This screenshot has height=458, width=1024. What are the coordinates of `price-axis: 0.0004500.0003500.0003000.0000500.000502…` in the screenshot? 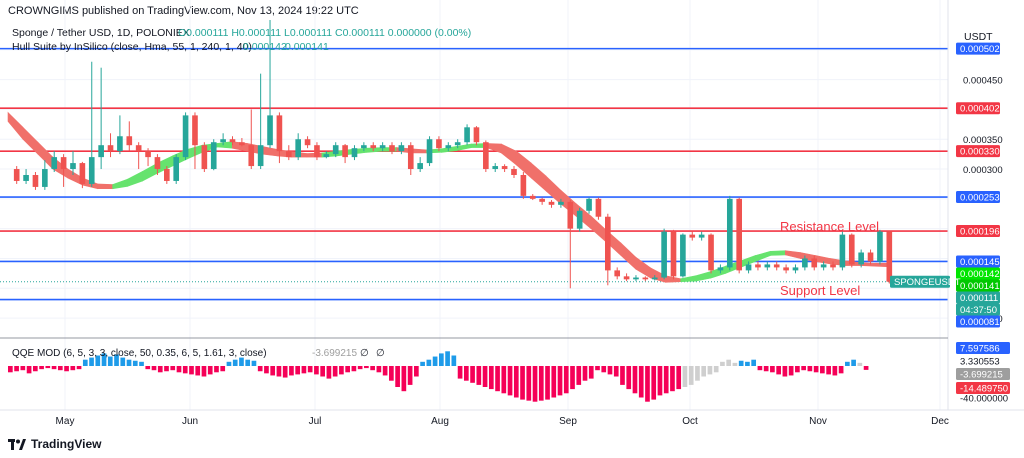 It's located at (946, 185).